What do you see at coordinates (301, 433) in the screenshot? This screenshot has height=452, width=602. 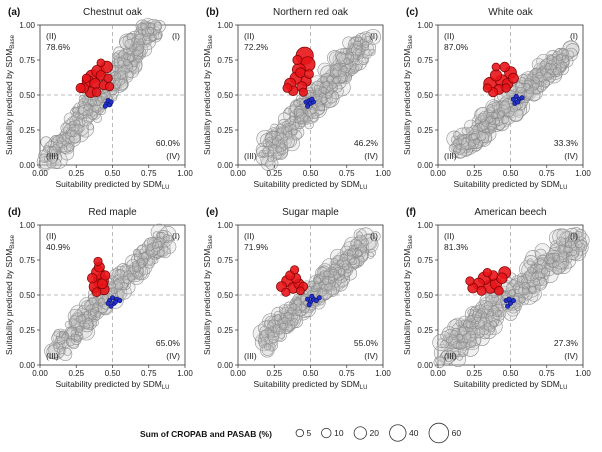 I see `size-legend: Sum of CROPAB and PASAB (%) 5 10 20 40 60` at bounding box center [301, 433].